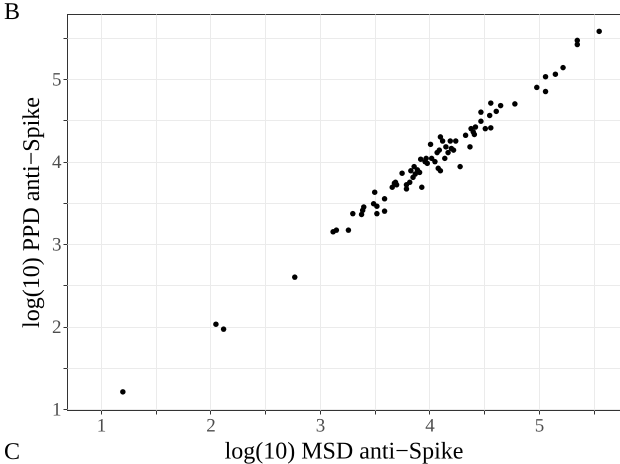 The image size is (620, 464). Describe the element at coordinates (101, 426) in the screenshot. I see `x-tick-label: 1` at that location.